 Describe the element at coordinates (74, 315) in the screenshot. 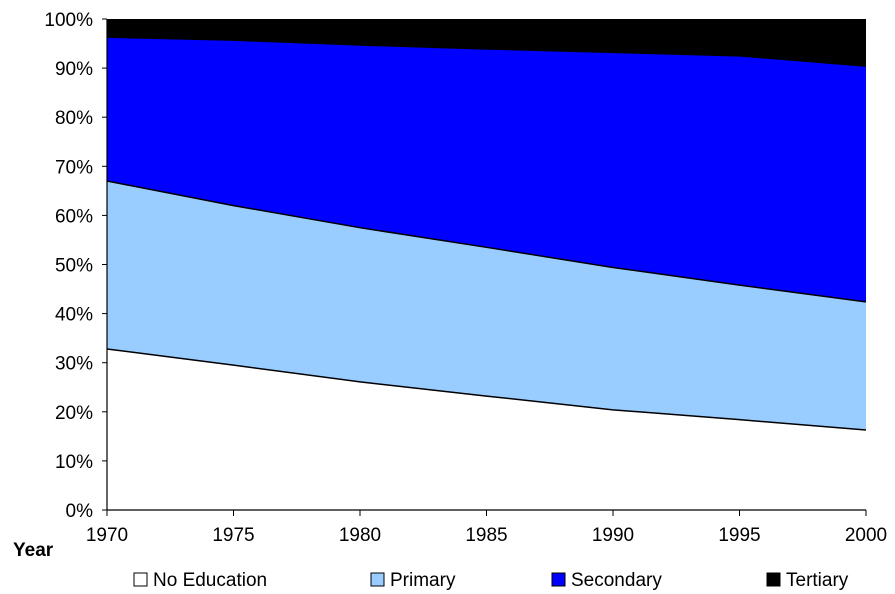

I see `y-tick-label: 40%` at that location.